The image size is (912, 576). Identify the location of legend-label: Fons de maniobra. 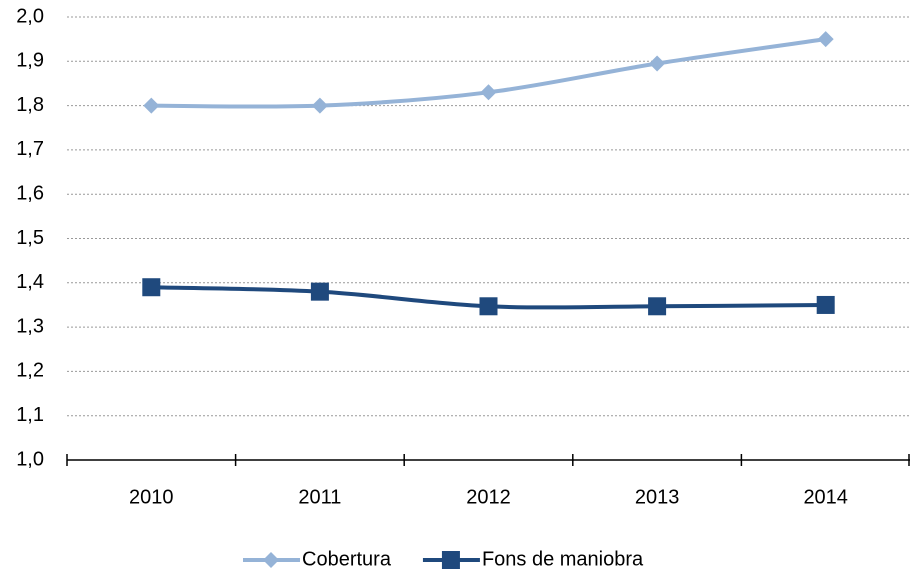
(563, 559).